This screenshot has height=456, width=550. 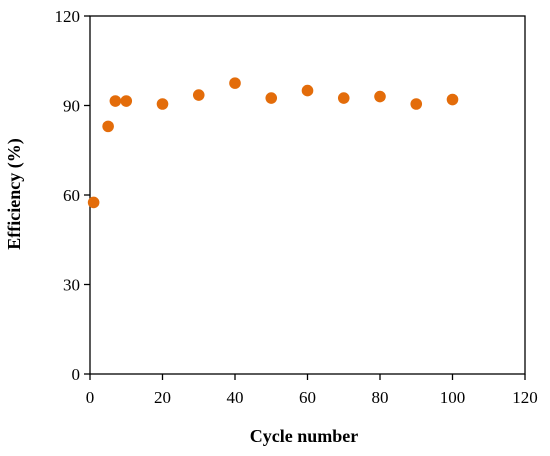 What do you see at coordinates (162, 397) in the screenshot?
I see `x-tick-label: 20` at bounding box center [162, 397].